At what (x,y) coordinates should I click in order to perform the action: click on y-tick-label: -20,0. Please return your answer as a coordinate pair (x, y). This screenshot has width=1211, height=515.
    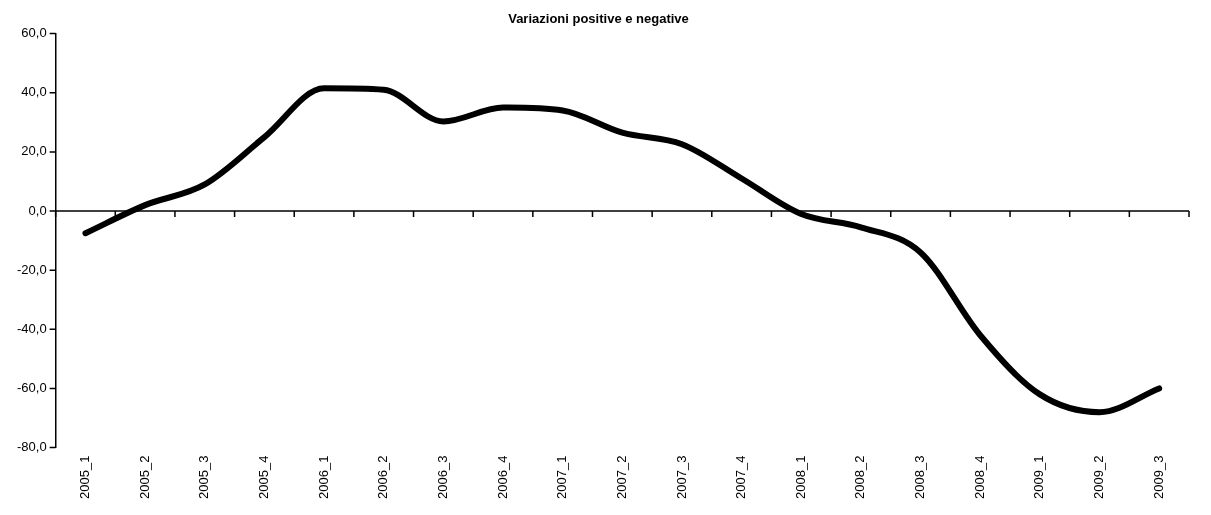
    Looking at the image, I should click on (31, 269).